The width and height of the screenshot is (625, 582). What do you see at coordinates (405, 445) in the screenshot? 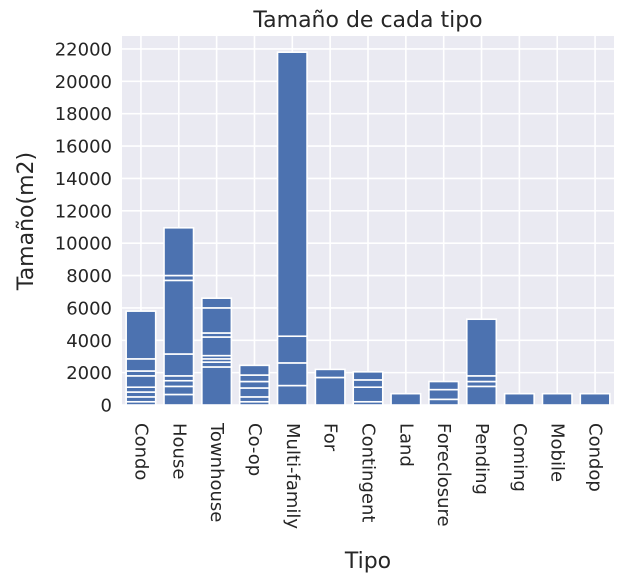
I see `x-tick-label-land: Land` at bounding box center [405, 445].